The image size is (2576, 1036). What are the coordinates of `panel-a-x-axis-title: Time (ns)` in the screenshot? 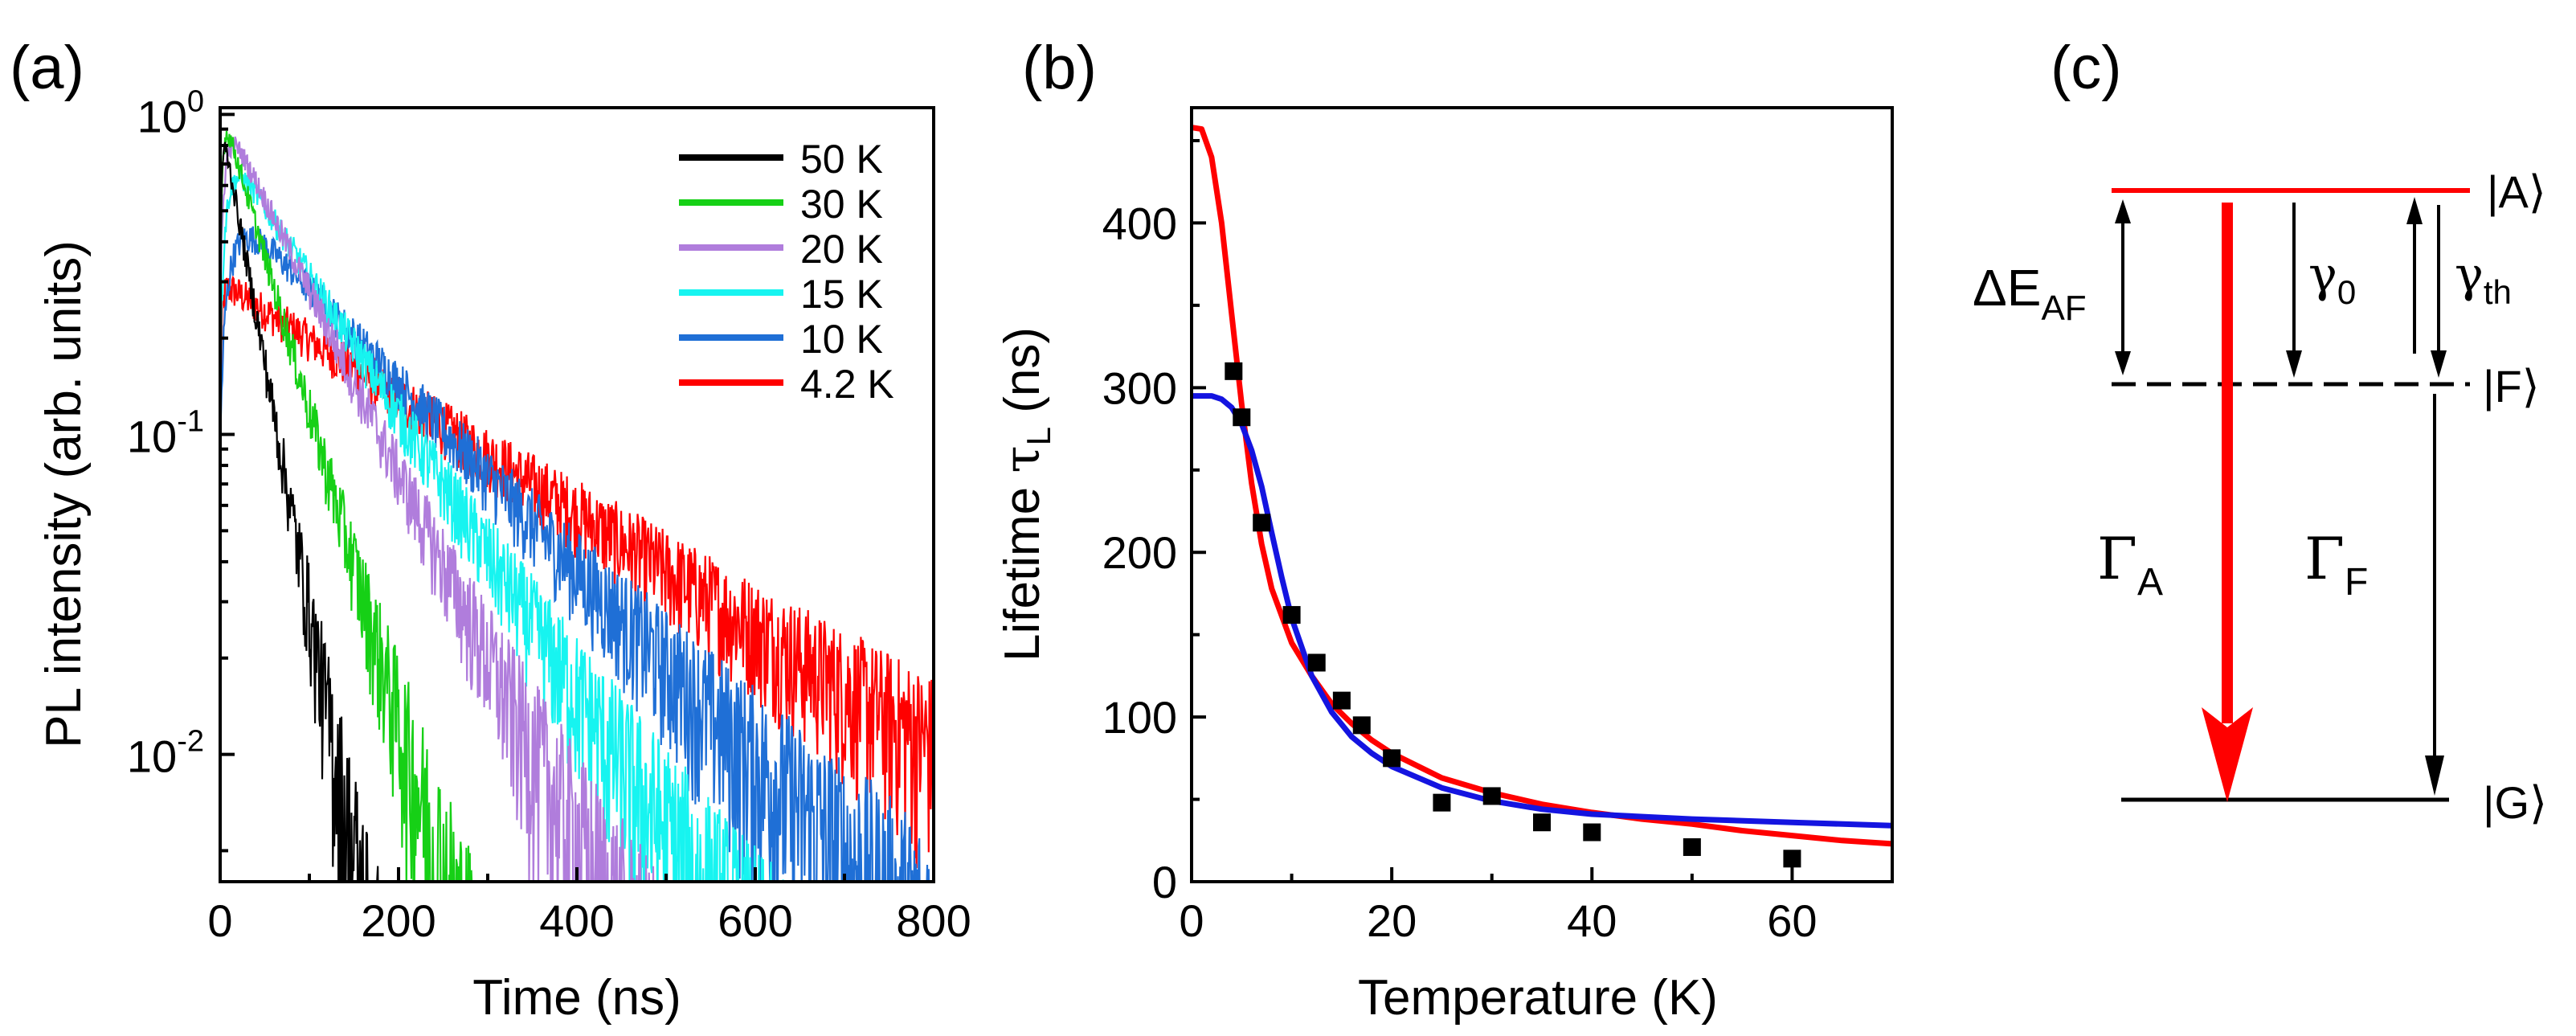 It's located at (576, 998).